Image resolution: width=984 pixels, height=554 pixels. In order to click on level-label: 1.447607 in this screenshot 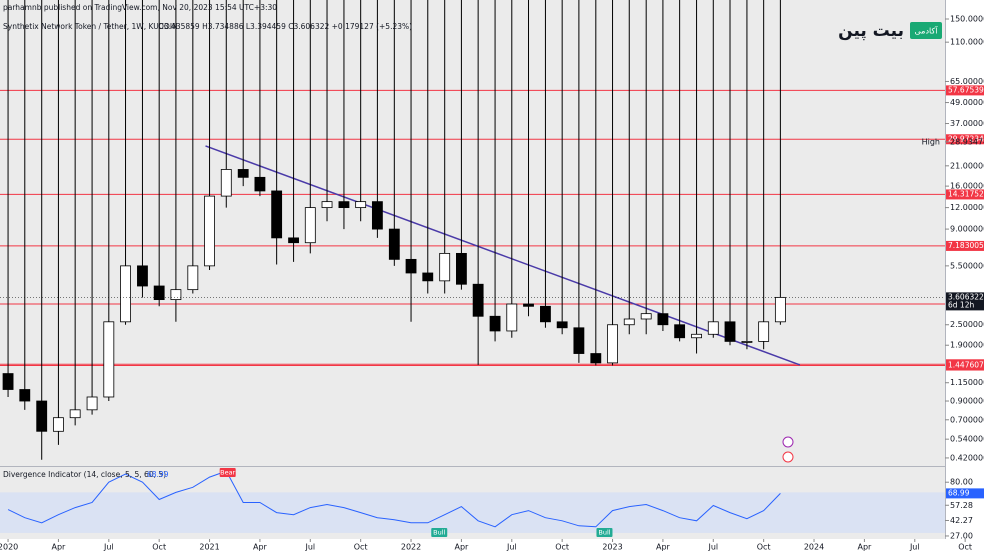, I will do `click(966, 365)`.